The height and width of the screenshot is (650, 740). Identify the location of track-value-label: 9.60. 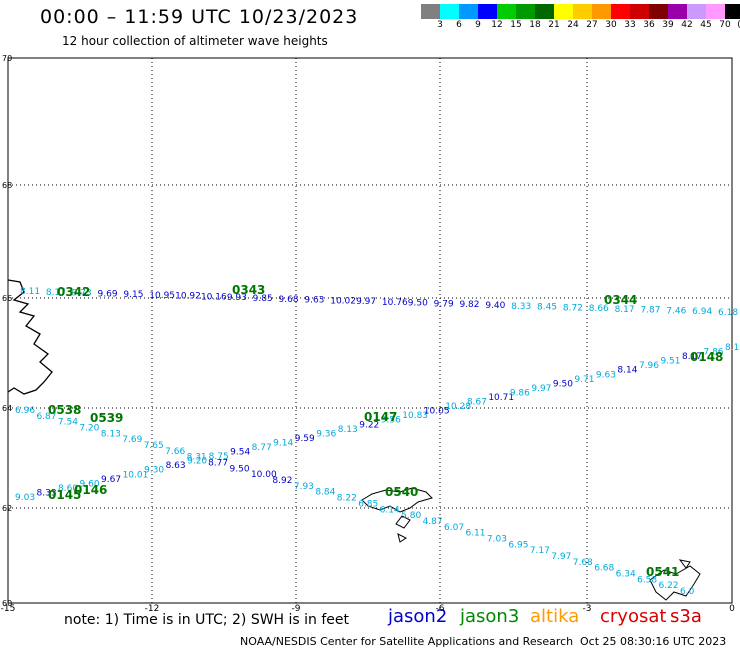
(90, 484).